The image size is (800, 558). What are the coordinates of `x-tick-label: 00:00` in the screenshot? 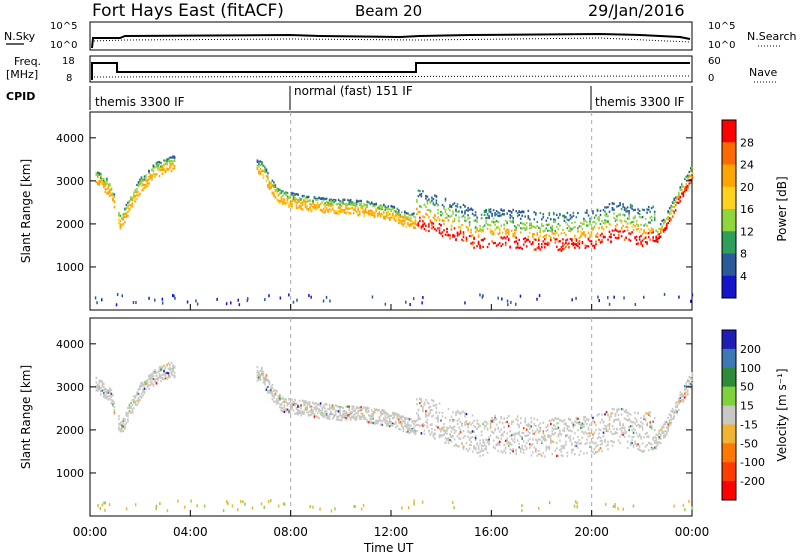 It's located at (692, 532).